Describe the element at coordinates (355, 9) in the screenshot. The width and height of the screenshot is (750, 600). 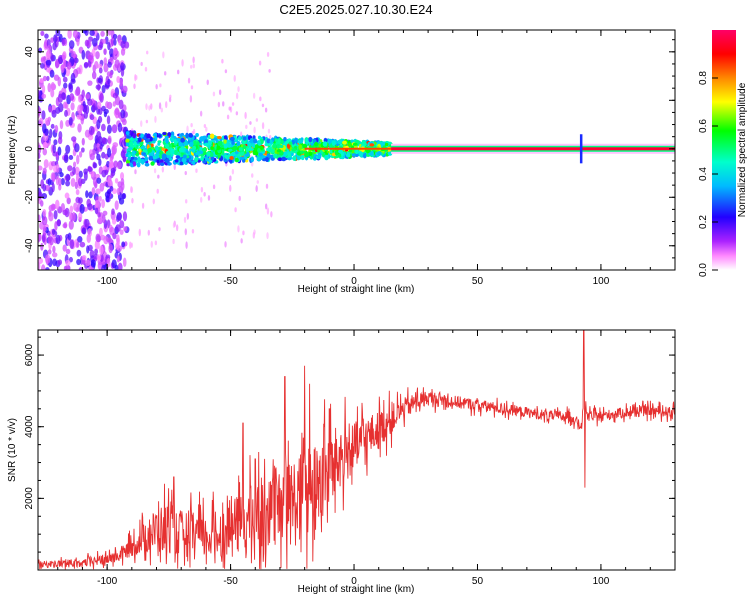
I see `chart-title: C2E5.2025.027.10.30.E24` at that location.